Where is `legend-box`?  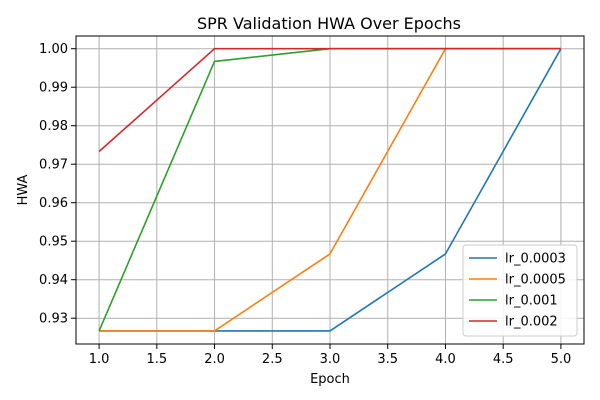
legend-box is located at coordinates (520, 290).